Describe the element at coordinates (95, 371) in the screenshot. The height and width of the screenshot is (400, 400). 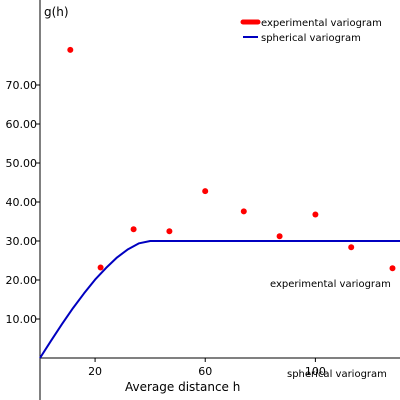
I see `x-tick-label: 20` at that location.